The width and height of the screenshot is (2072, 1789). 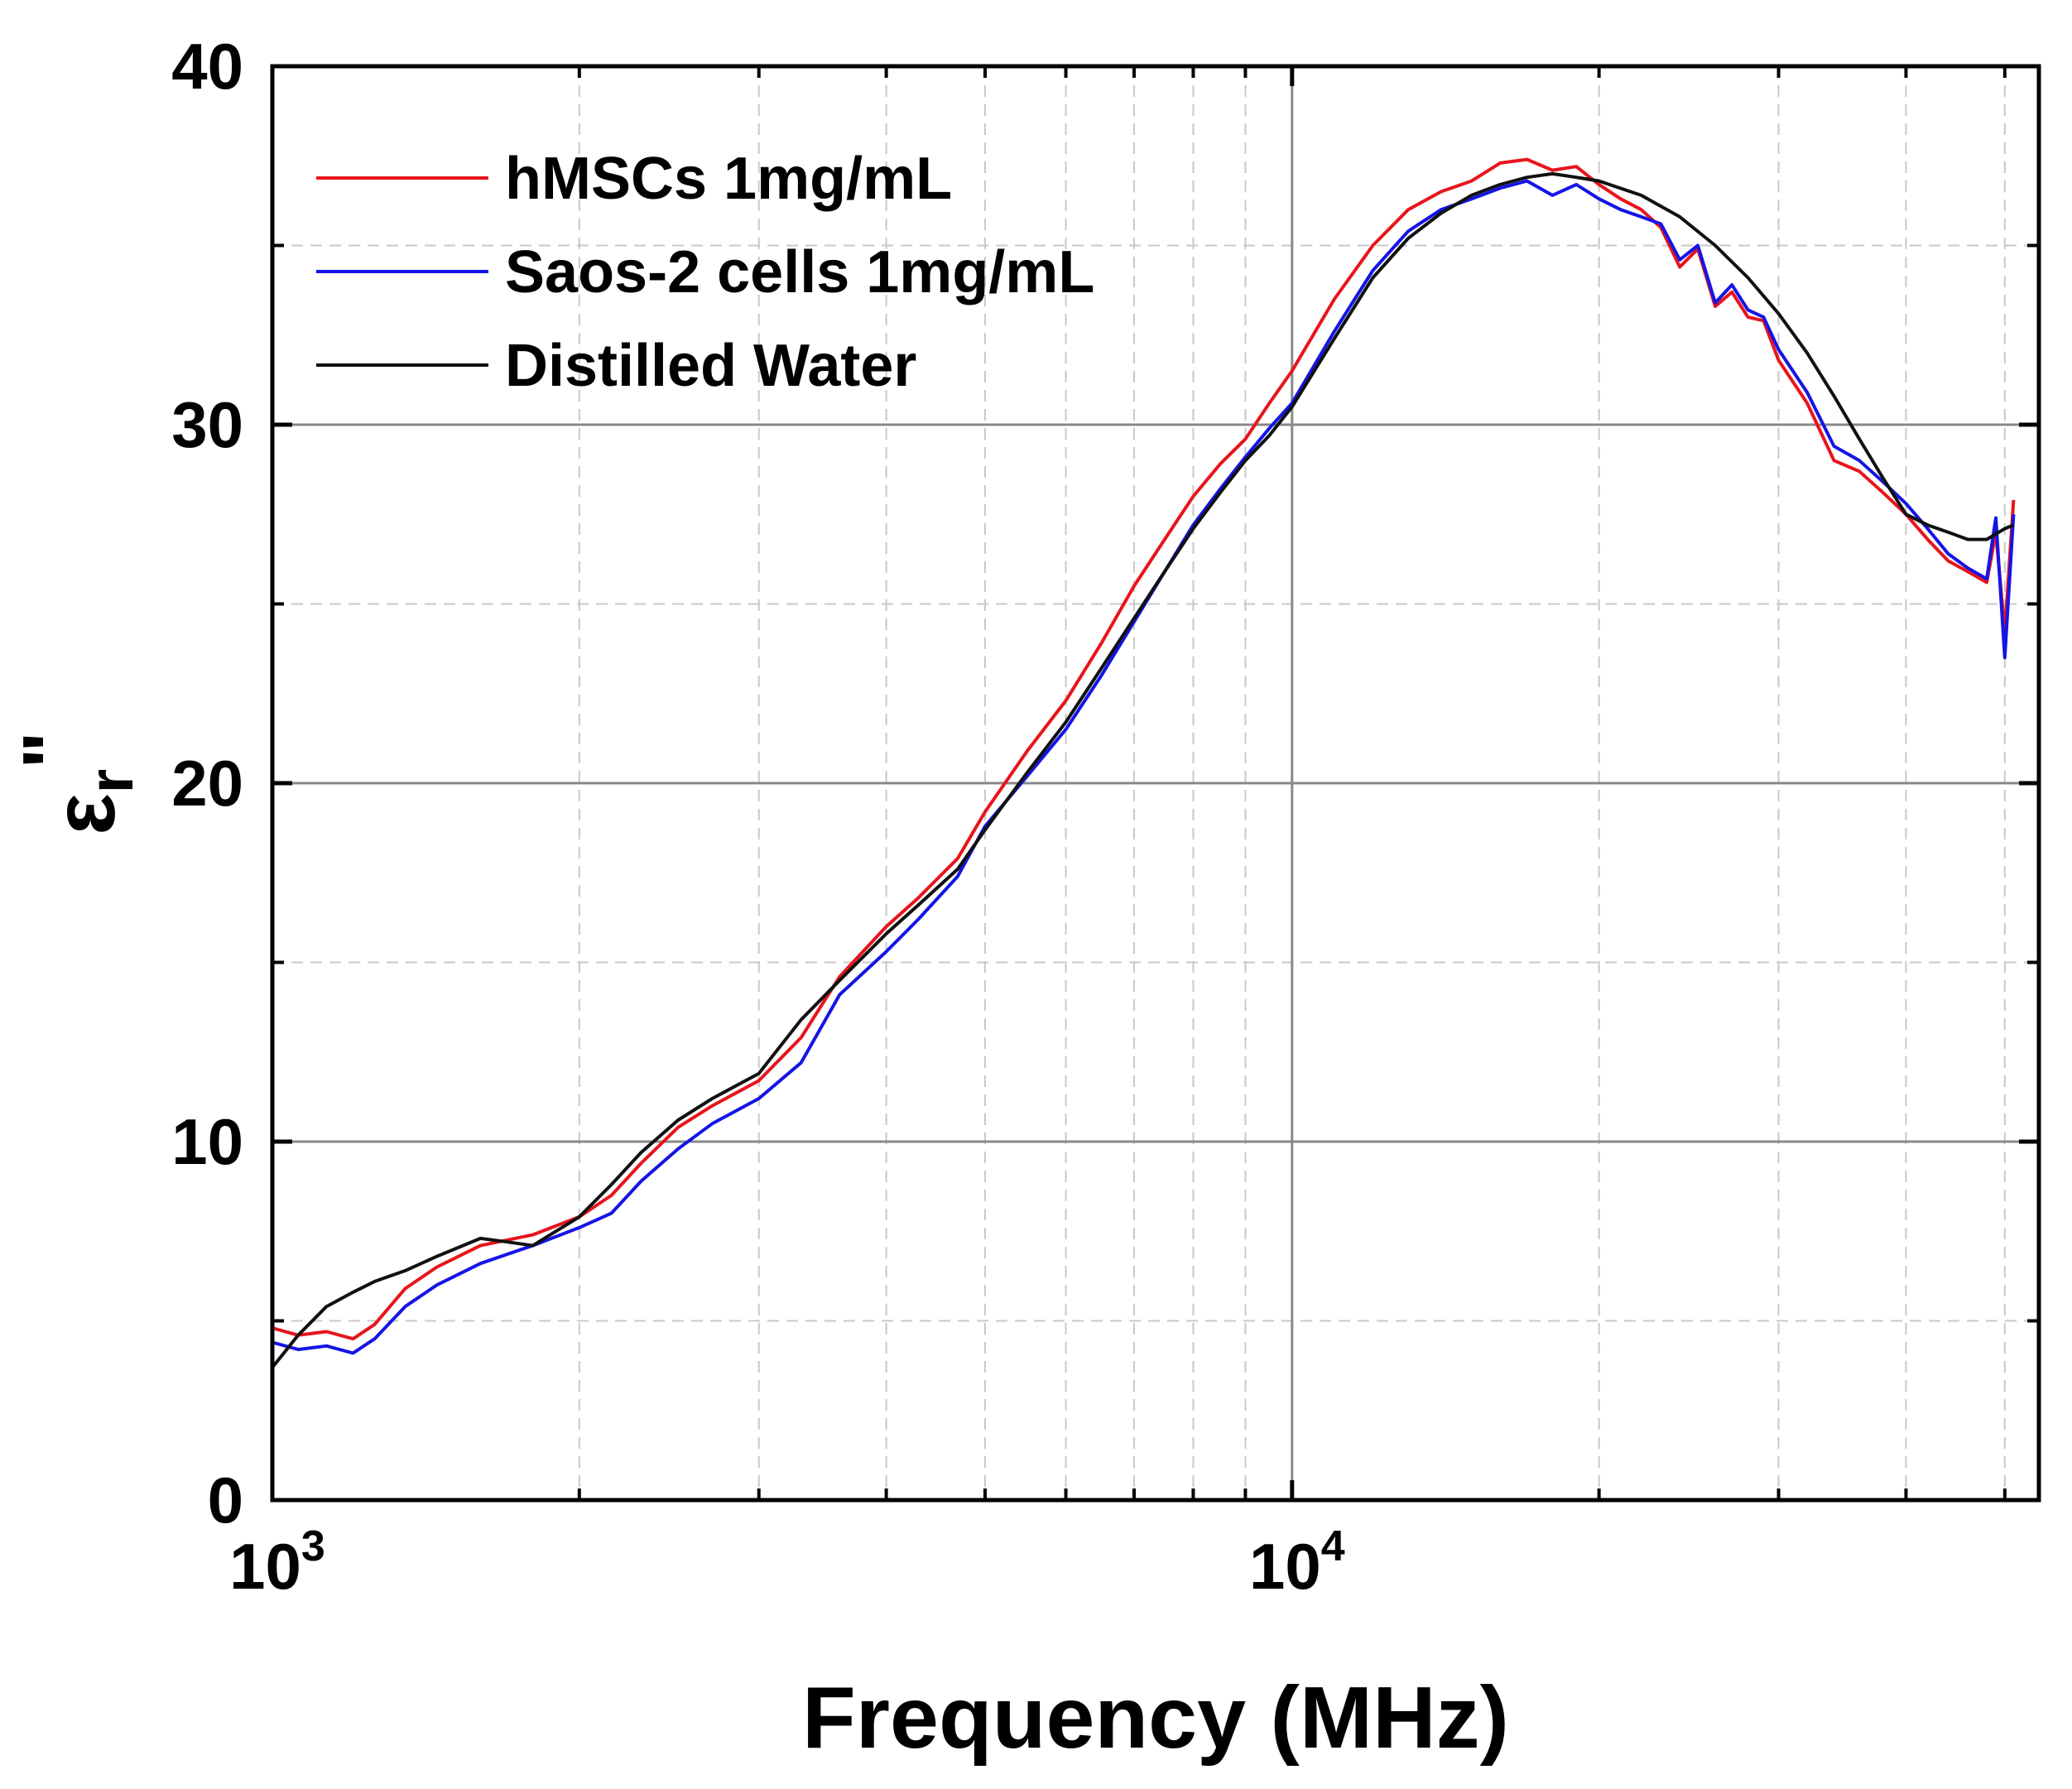 I want to click on y-axis-title: εr", so click(x=77, y=782).